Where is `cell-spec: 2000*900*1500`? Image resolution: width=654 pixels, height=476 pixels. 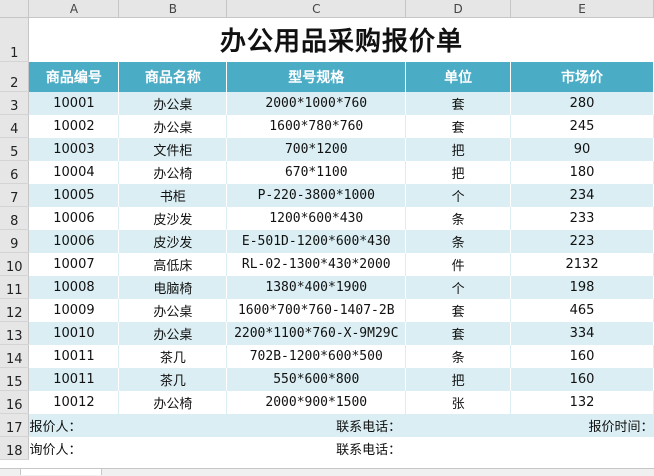 cell-spec: 2000*900*1500 is located at coordinates (316, 402).